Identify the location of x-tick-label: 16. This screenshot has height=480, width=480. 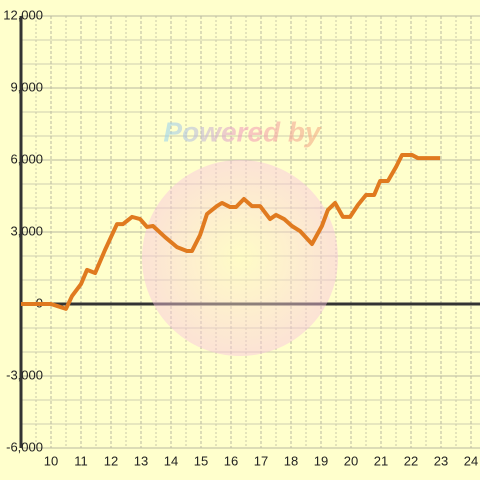
(231, 460).